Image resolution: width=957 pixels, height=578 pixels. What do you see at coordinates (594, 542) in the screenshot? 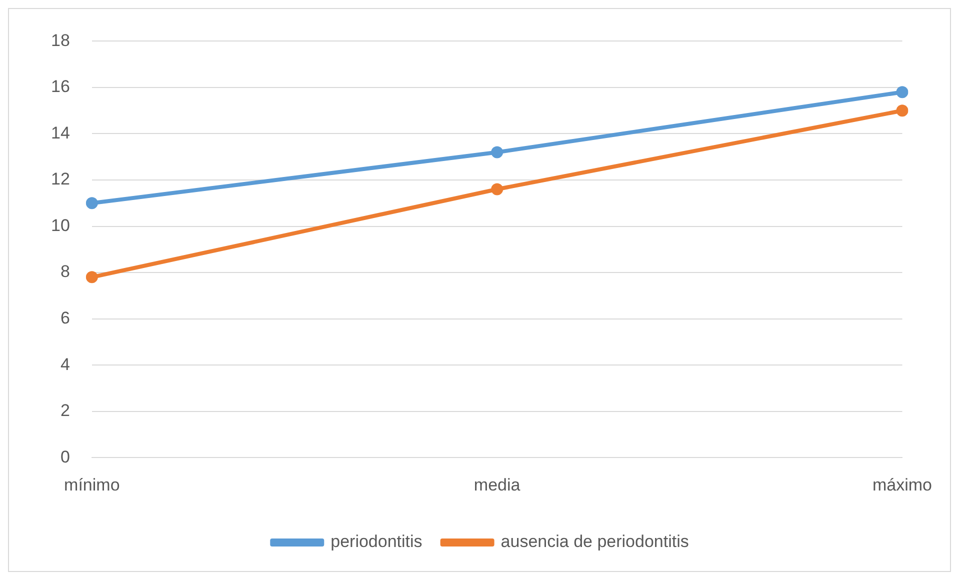
I see `legend-label: ausencia de periodontitis` at bounding box center [594, 542].